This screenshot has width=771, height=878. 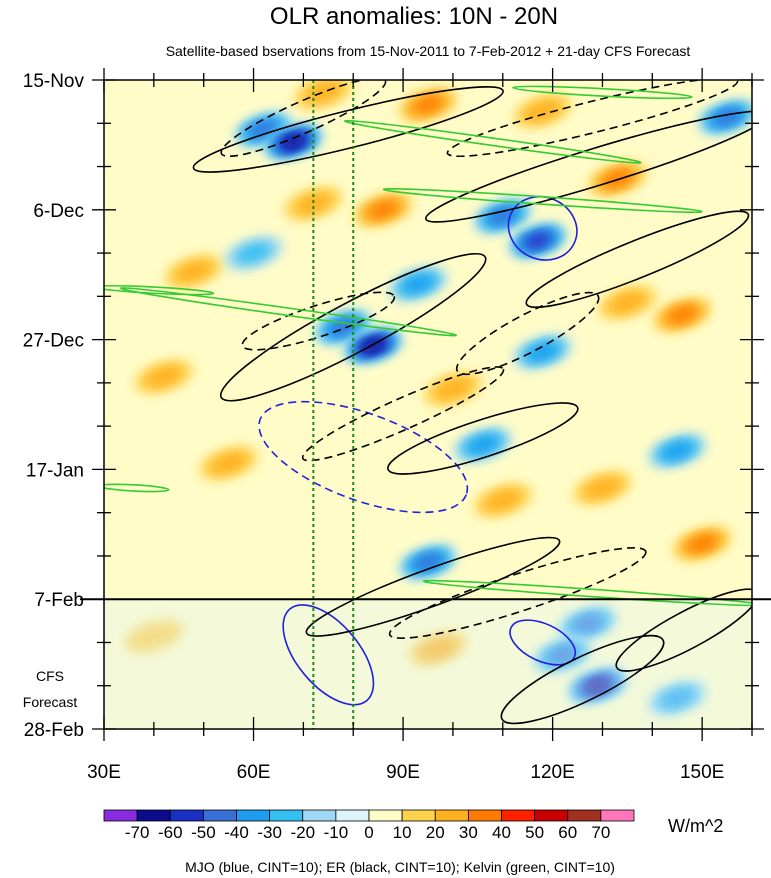 I want to click on colorbar-labels: -70 -60 -50 -40 -30 -20 -10 0 10 20 30 40 50 60 70, so click(x=368, y=832).